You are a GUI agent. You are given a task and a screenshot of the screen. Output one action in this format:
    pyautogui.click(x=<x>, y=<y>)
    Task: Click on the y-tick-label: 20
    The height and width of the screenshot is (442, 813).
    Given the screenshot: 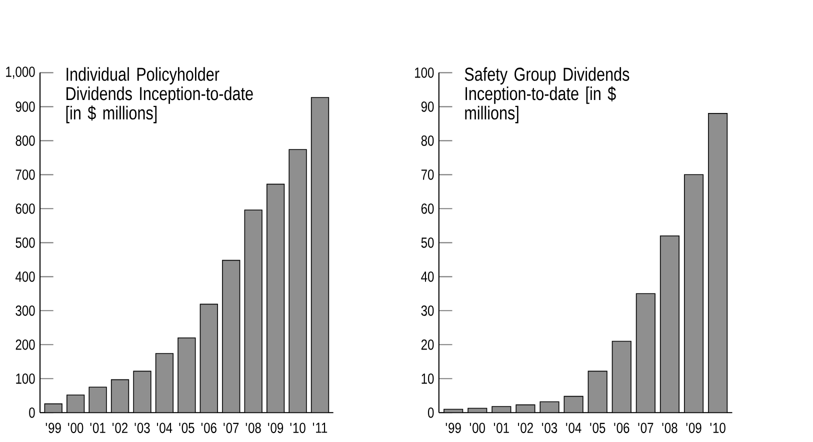 What is the action you would take?
    pyautogui.click(x=427, y=344)
    